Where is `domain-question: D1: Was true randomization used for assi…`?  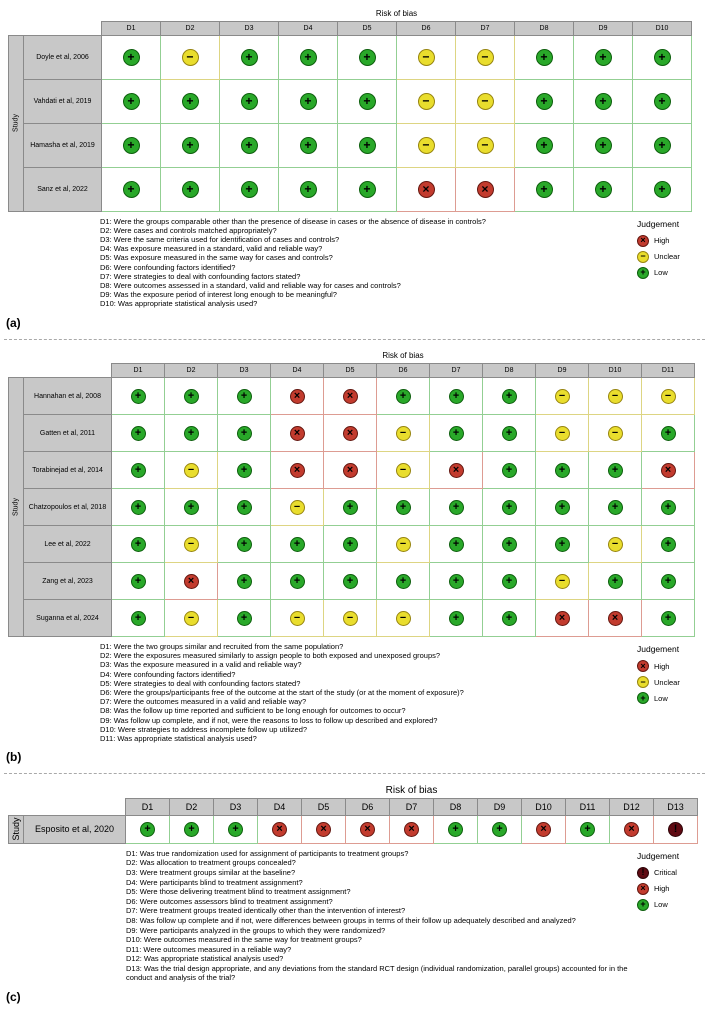
domain-question: D1: Was true randomization used for assi… is located at coordinates (267, 853).